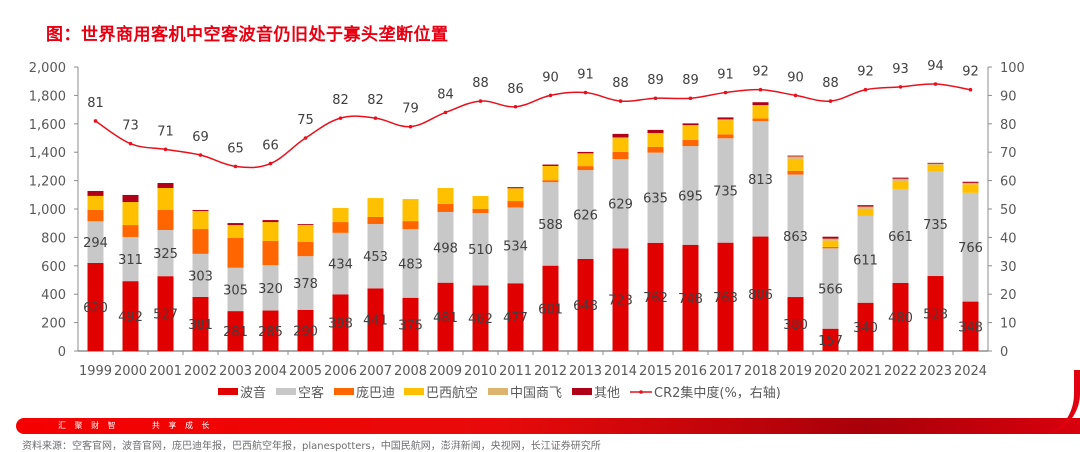  What do you see at coordinates (200, 371) in the screenshot?
I see `x-tick-label: 2002` at bounding box center [200, 371].